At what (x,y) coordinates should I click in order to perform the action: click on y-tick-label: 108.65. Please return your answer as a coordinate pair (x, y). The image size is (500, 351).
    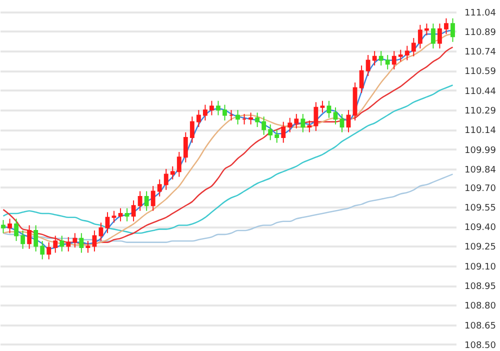
    Looking at the image, I should click on (480, 326).